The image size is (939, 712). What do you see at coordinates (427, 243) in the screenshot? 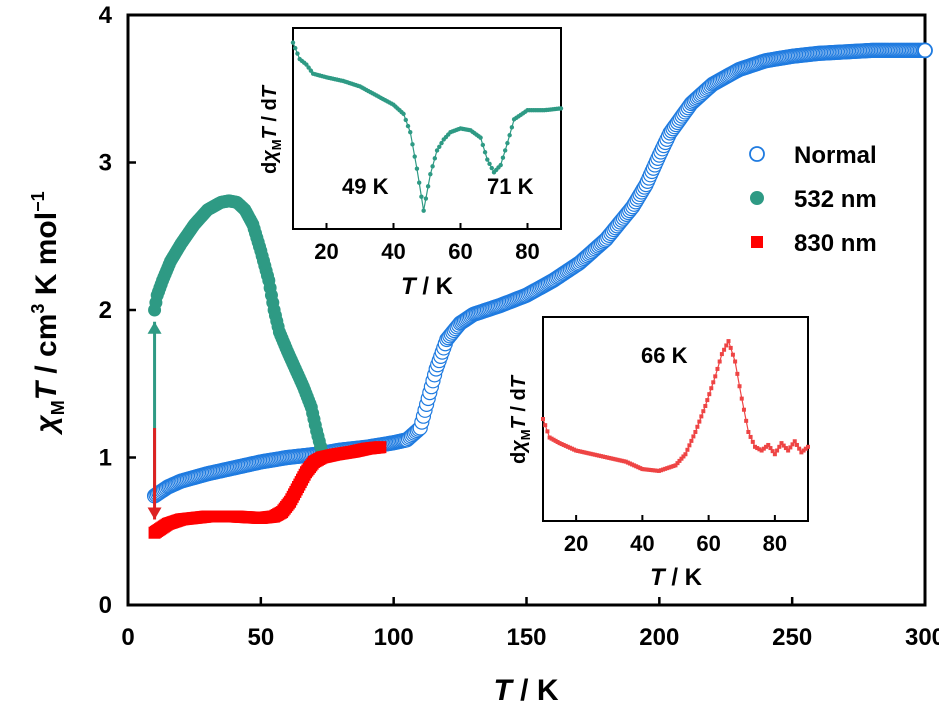
I see `inset-532-axis-ticks: 20 40 60 80` at bounding box center [427, 243].